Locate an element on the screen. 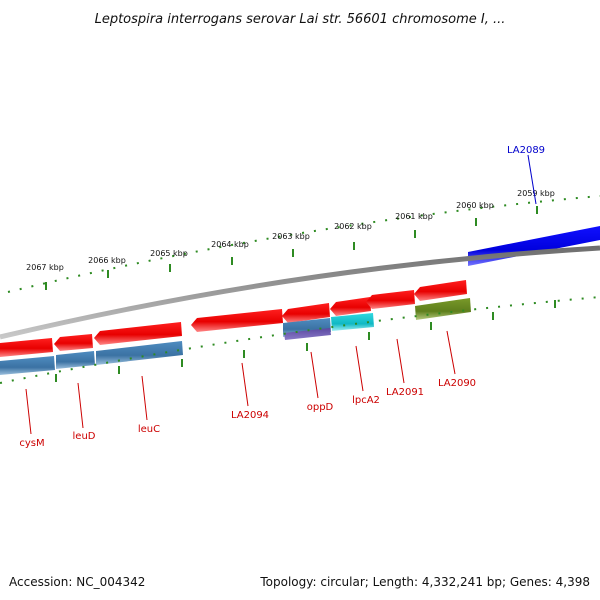 Image resolution: width=600 pixels, height=600 pixels. gene-leuc is located at coordinates (139, 353).